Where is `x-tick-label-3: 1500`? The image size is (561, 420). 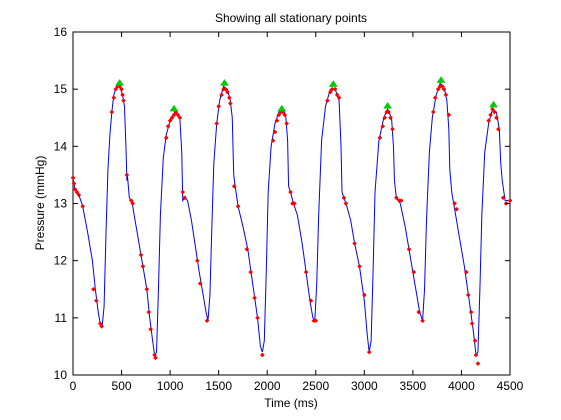 x-tick-label-3: 1500 is located at coordinates (218, 386).